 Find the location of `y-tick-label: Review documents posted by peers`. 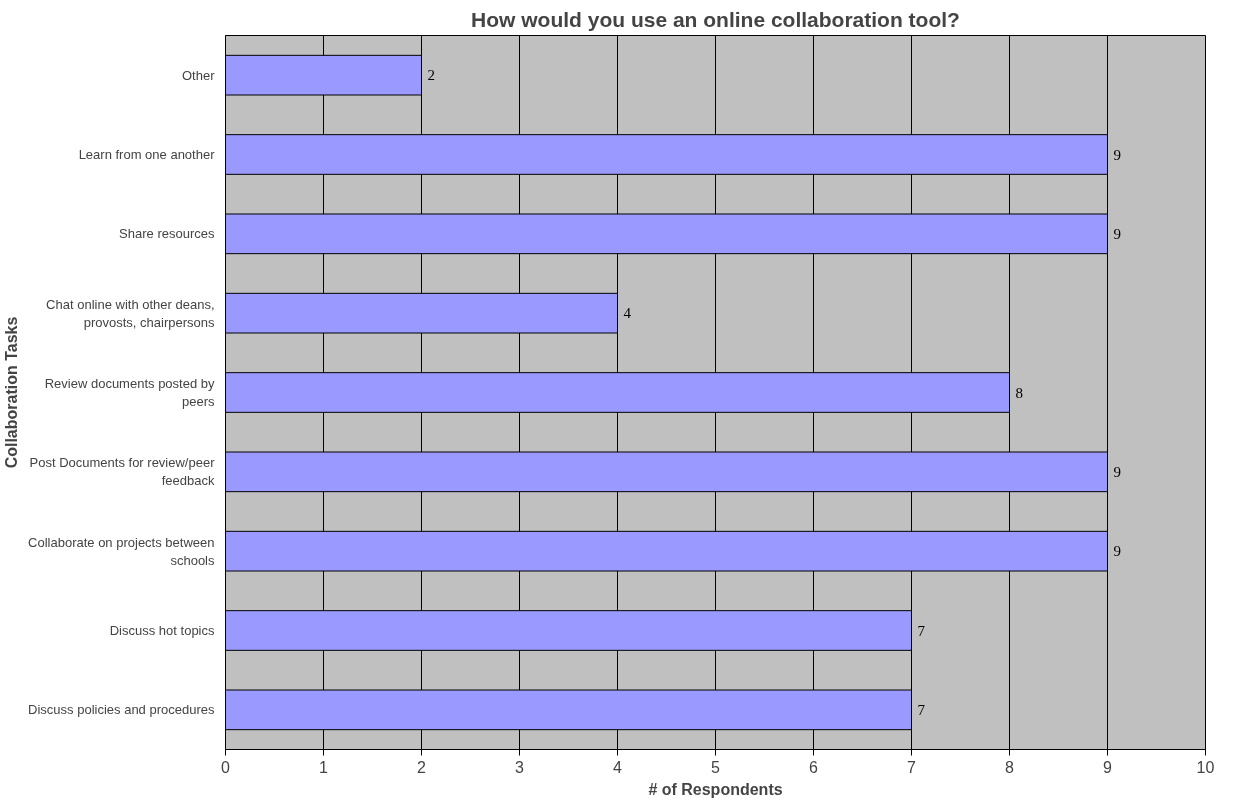

y-tick-label: Review documents posted by peers is located at coordinates (129, 392).